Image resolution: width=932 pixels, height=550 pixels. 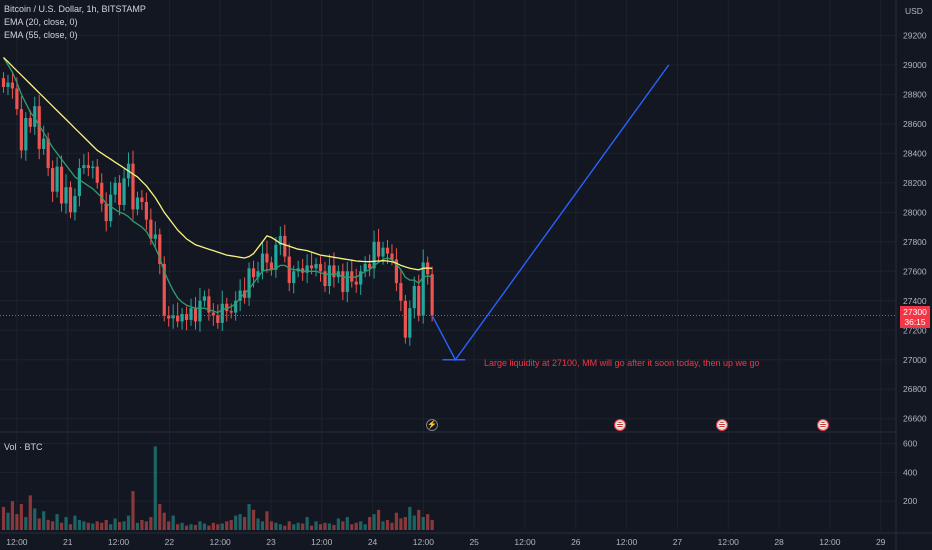 What do you see at coordinates (915, 242) in the screenshot?
I see `price-tick: 27800` at bounding box center [915, 242].